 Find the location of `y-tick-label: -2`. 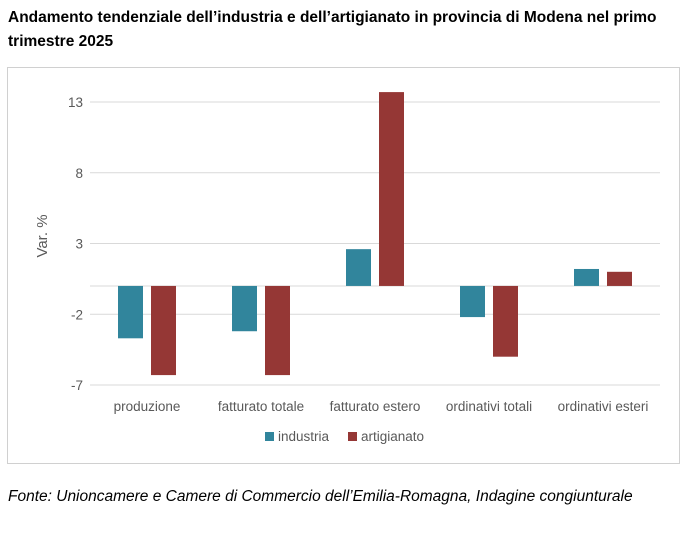

y-tick-label: -2 is located at coordinates (77, 314).